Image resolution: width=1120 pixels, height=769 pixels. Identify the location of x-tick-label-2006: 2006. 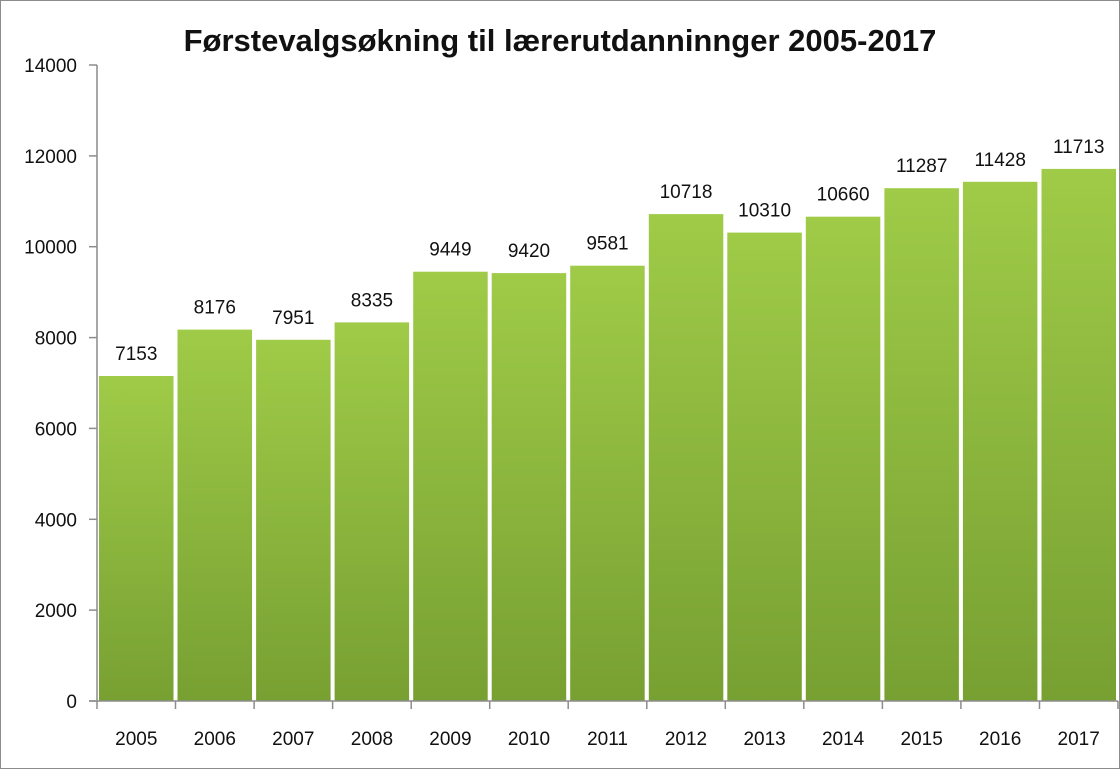
(215, 739).